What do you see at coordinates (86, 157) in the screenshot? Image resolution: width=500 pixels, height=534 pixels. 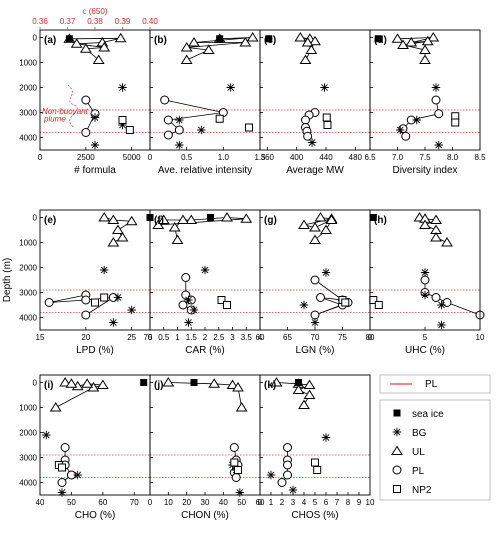 I see `x-tick-label: 2500` at bounding box center [86, 157].